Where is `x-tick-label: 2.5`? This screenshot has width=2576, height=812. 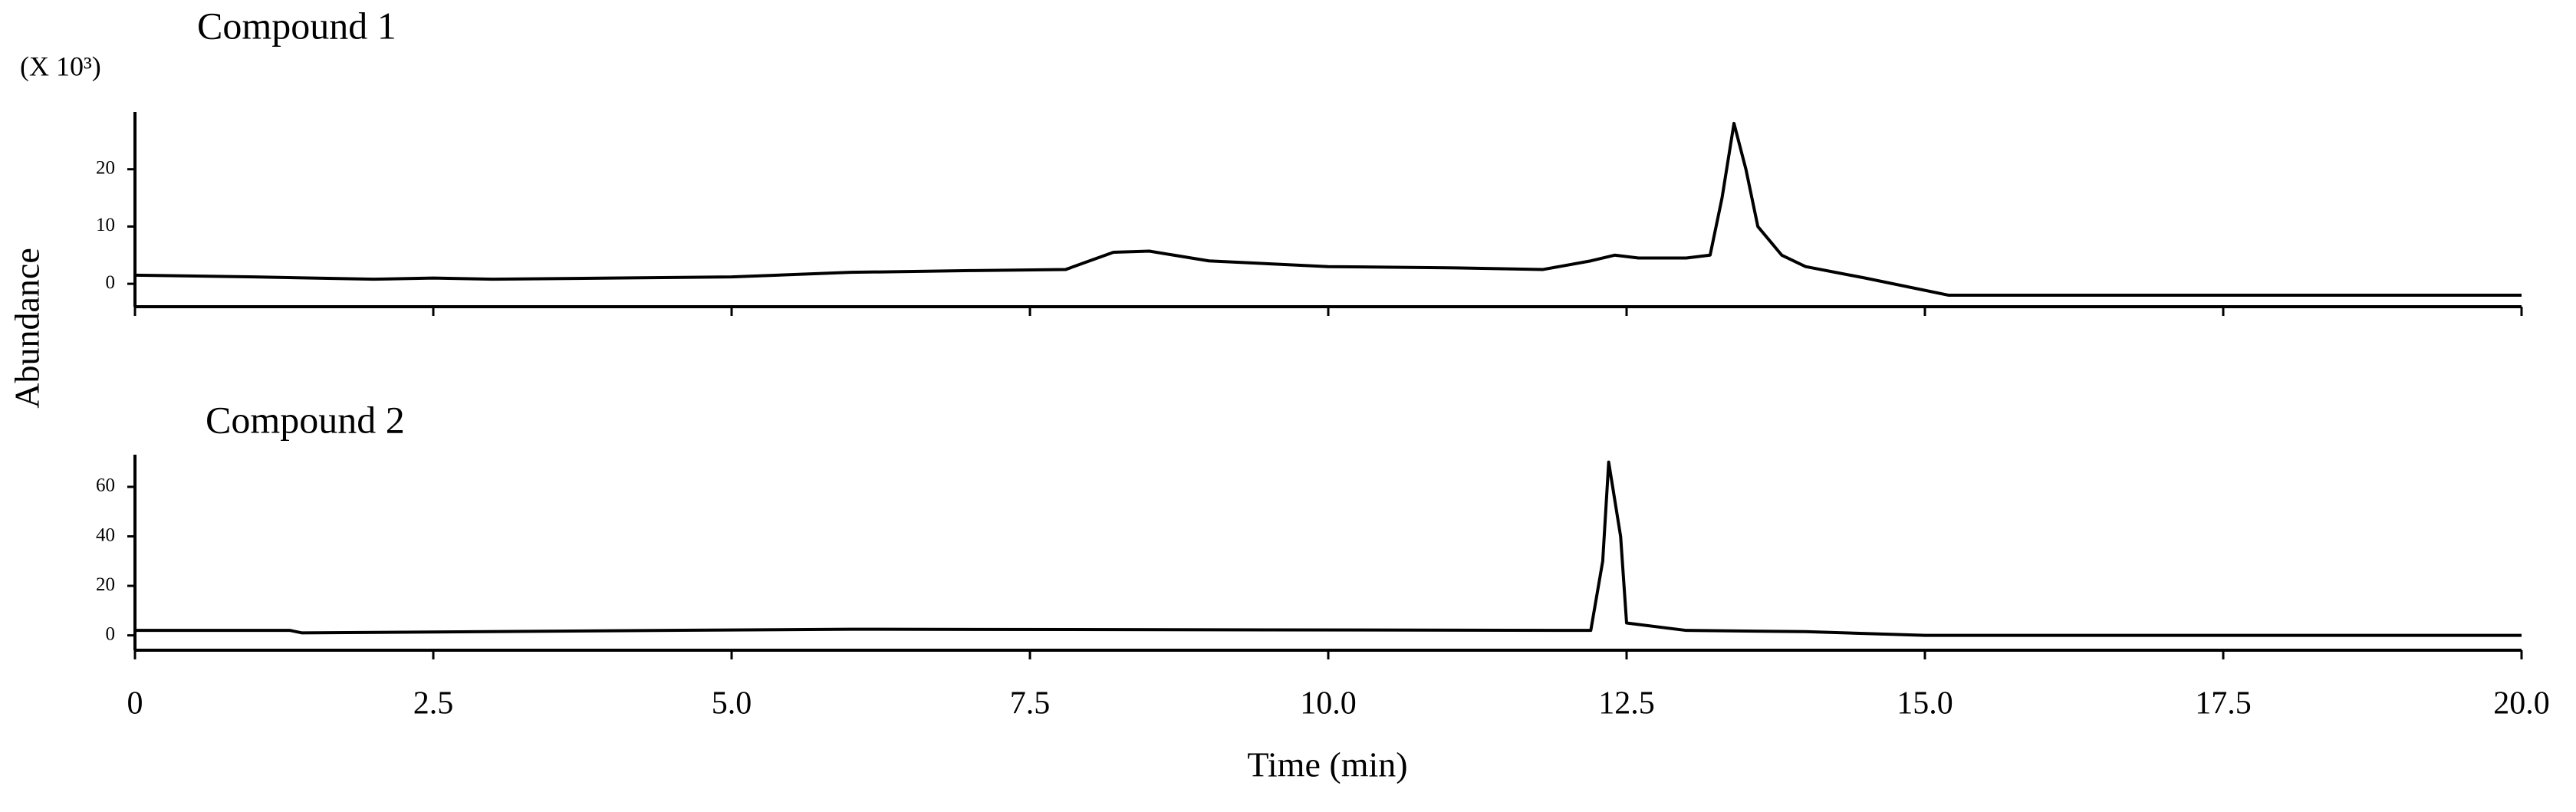 x-tick-label: 2.5 is located at coordinates (433, 704).